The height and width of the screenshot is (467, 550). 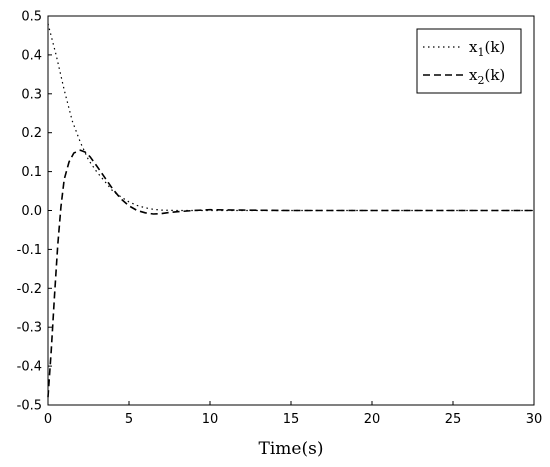 What do you see at coordinates (129, 419) in the screenshot?
I see `x-tick-label: 5` at bounding box center [129, 419].